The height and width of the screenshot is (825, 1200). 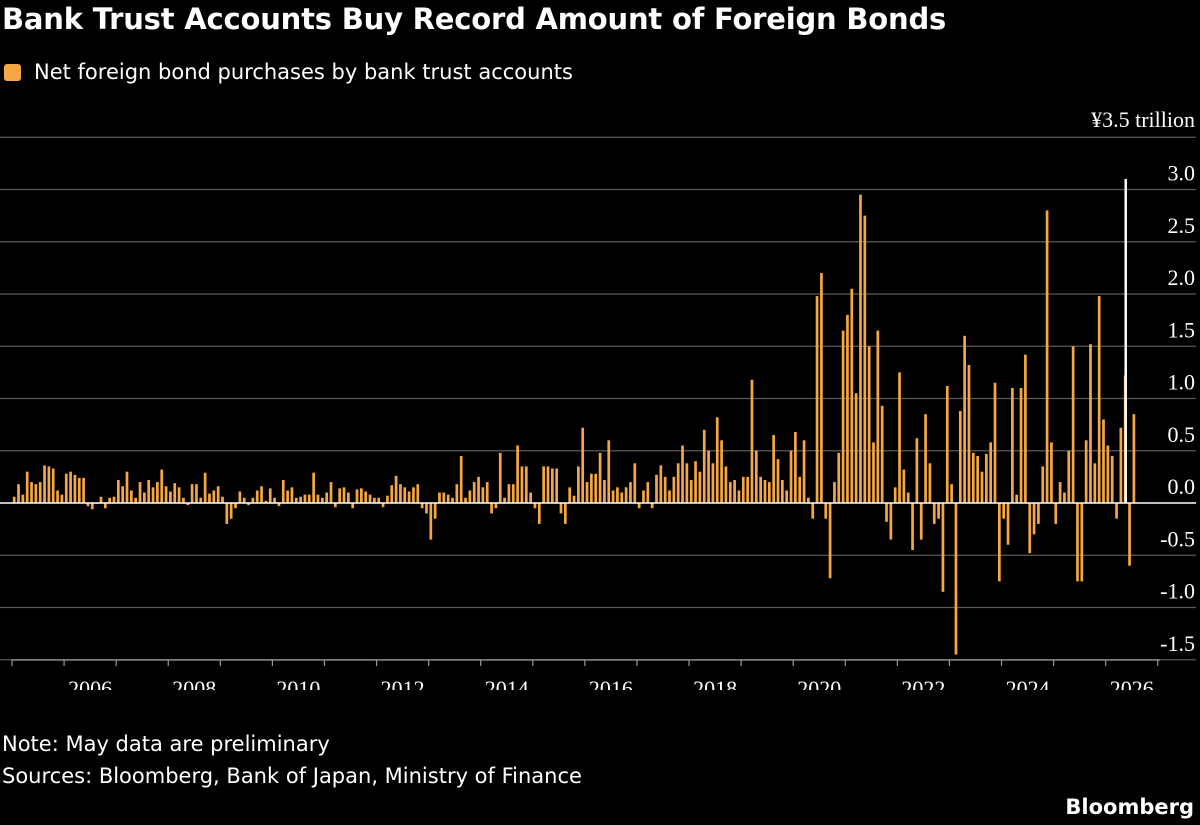 I want to click on y-tick-label: 1.5, so click(x=1182, y=329).